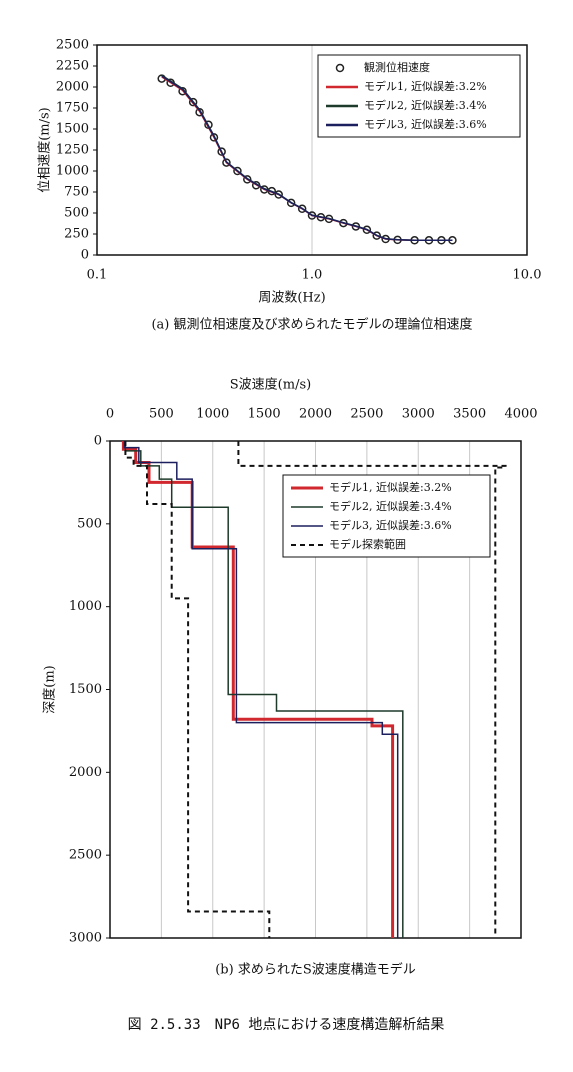 The height and width of the screenshot is (1072, 573). What do you see at coordinates (312, 275) in the screenshot?
I see `x-tick-label: 1.0` at bounding box center [312, 275].